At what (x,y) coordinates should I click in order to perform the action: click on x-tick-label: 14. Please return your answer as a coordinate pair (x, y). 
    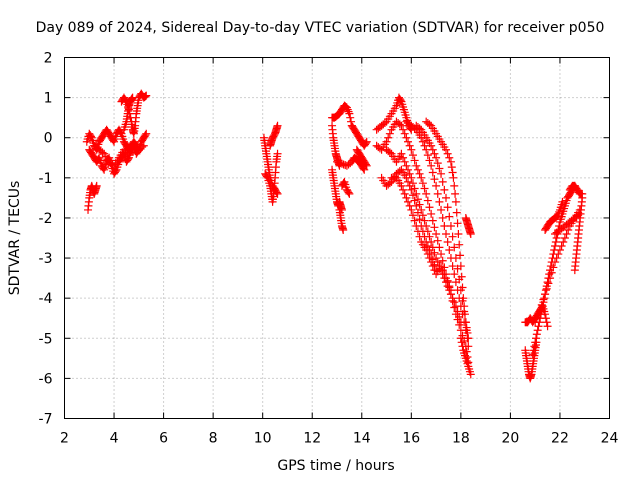
    Looking at the image, I should click on (362, 439).